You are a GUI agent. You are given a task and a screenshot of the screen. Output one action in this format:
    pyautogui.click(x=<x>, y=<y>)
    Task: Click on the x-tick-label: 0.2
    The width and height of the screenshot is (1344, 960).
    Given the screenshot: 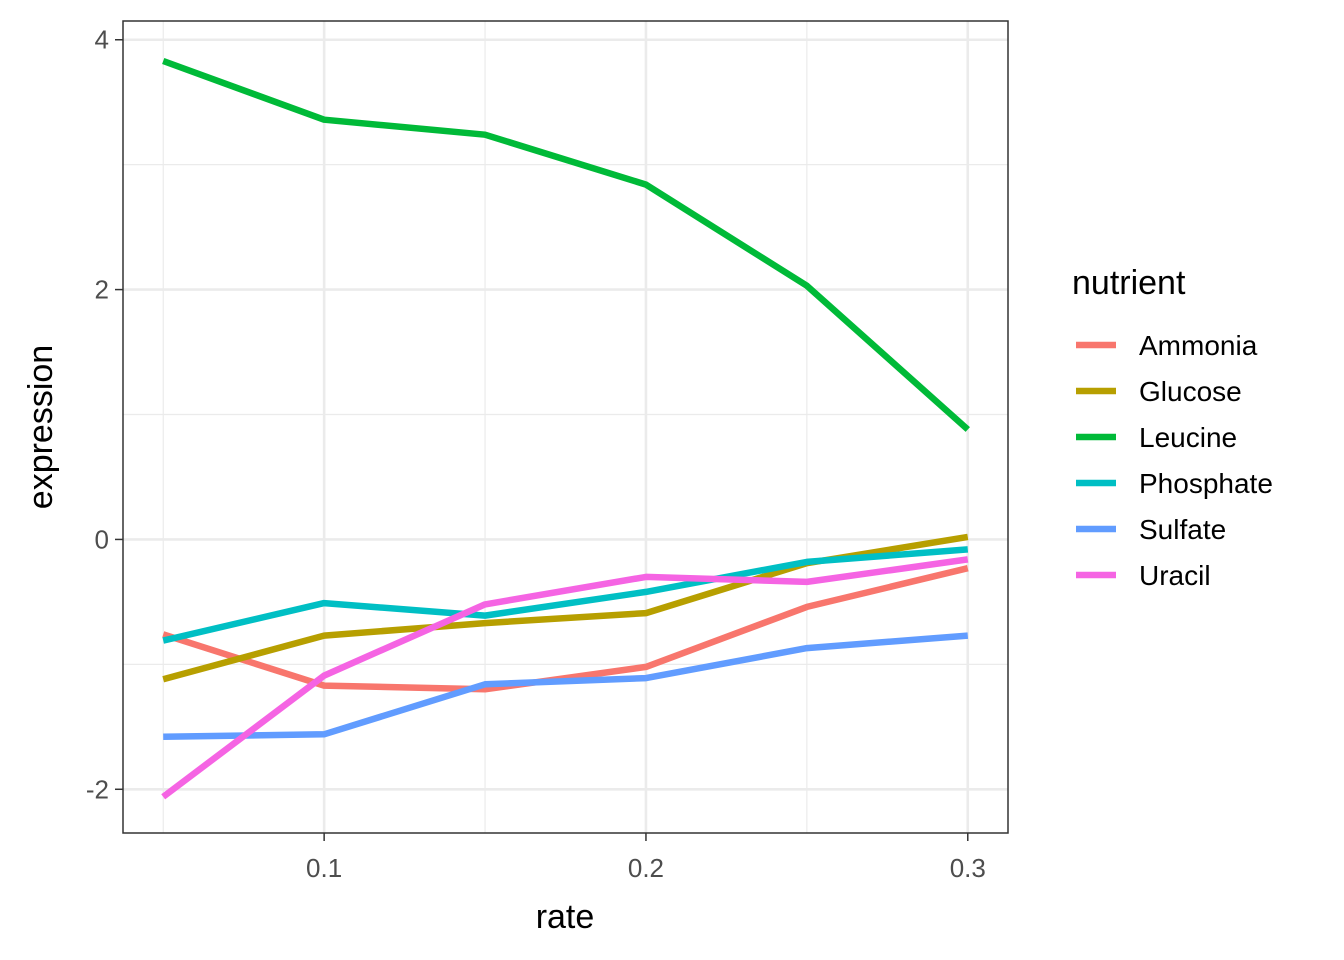 What is the action you would take?
    pyautogui.click(x=646, y=868)
    